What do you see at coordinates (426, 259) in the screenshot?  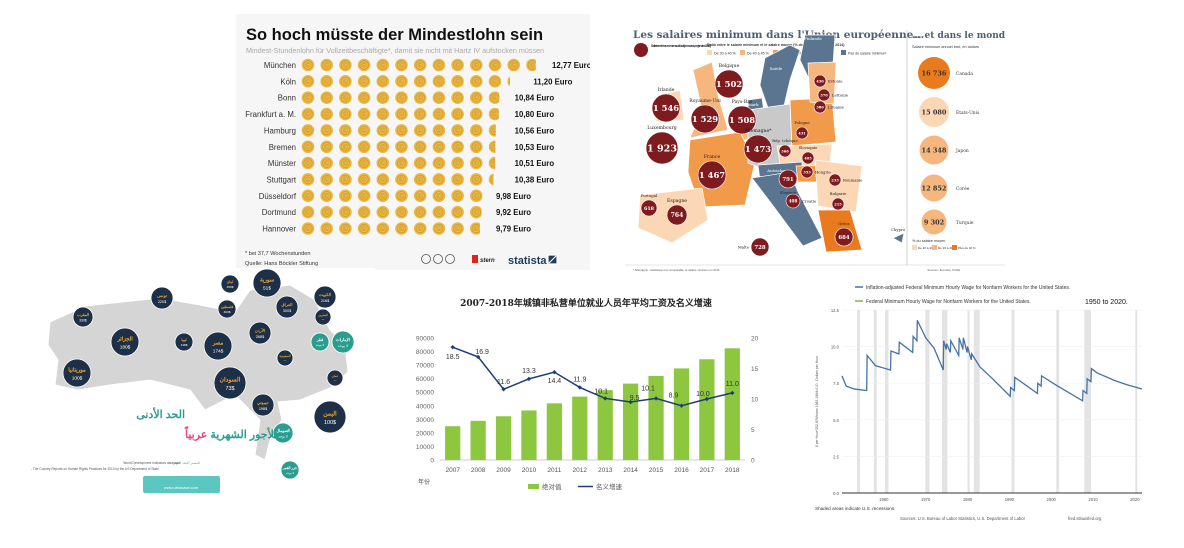 I see `cc-icon` at bounding box center [426, 259].